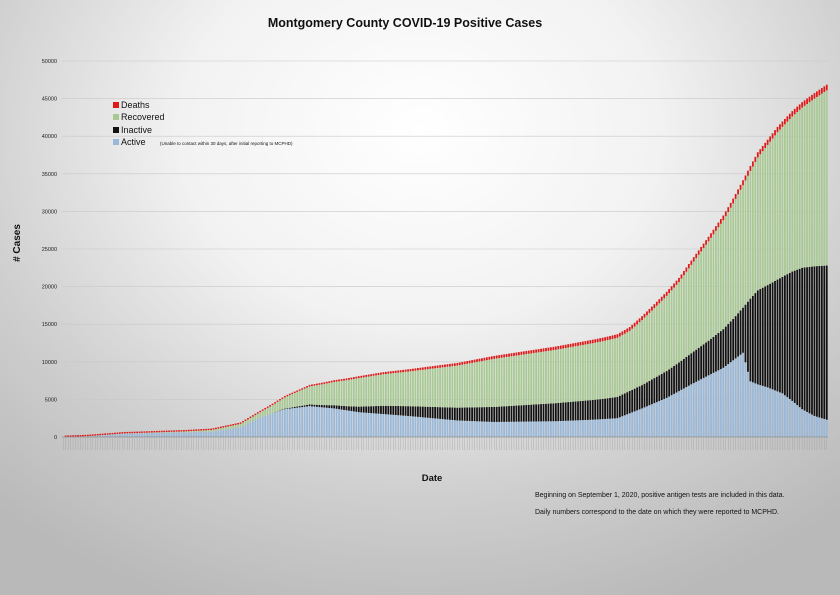  What do you see at coordinates (116, 105) in the screenshot?
I see `legend-swatch-deaths` at bounding box center [116, 105].